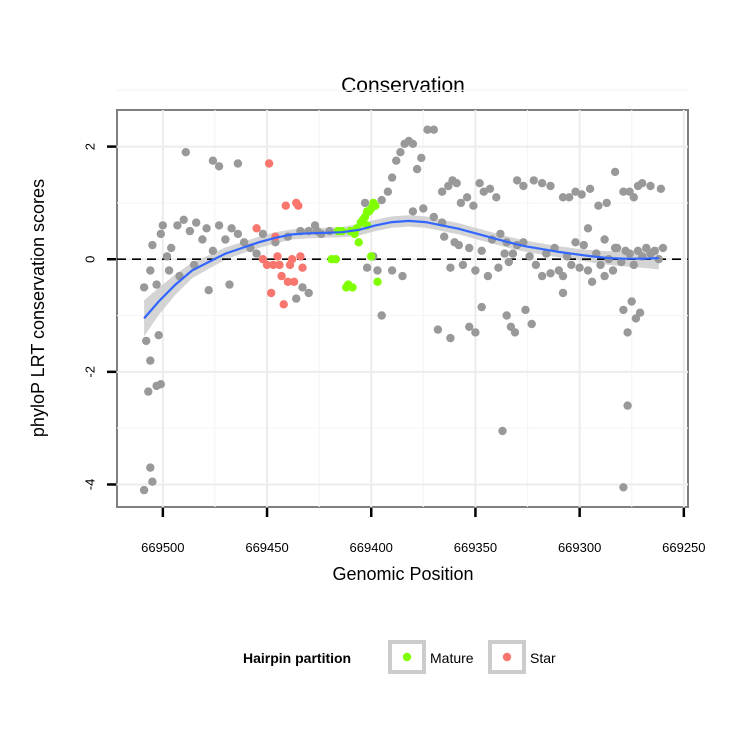 The image size is (750, 750). Describe the element at coordinates (90, 485) in the screenshot. I see `y-tick-label: -4` at that location.